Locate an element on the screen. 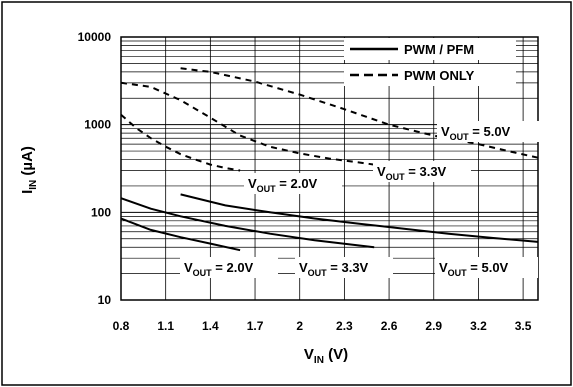  x-tick-label: 1.4 is located at coordinates (210, 326).